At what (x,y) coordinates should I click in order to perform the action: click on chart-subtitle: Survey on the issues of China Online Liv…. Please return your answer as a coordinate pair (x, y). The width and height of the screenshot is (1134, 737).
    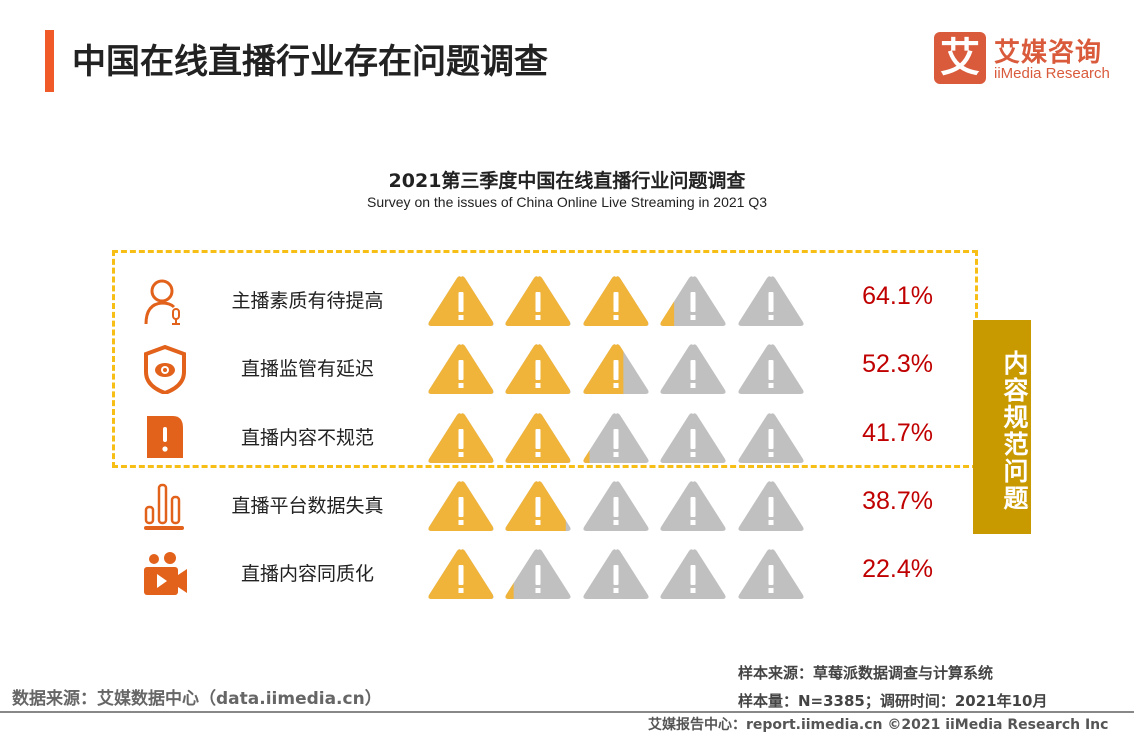
    Looking at the image, I should click on (566, 202).